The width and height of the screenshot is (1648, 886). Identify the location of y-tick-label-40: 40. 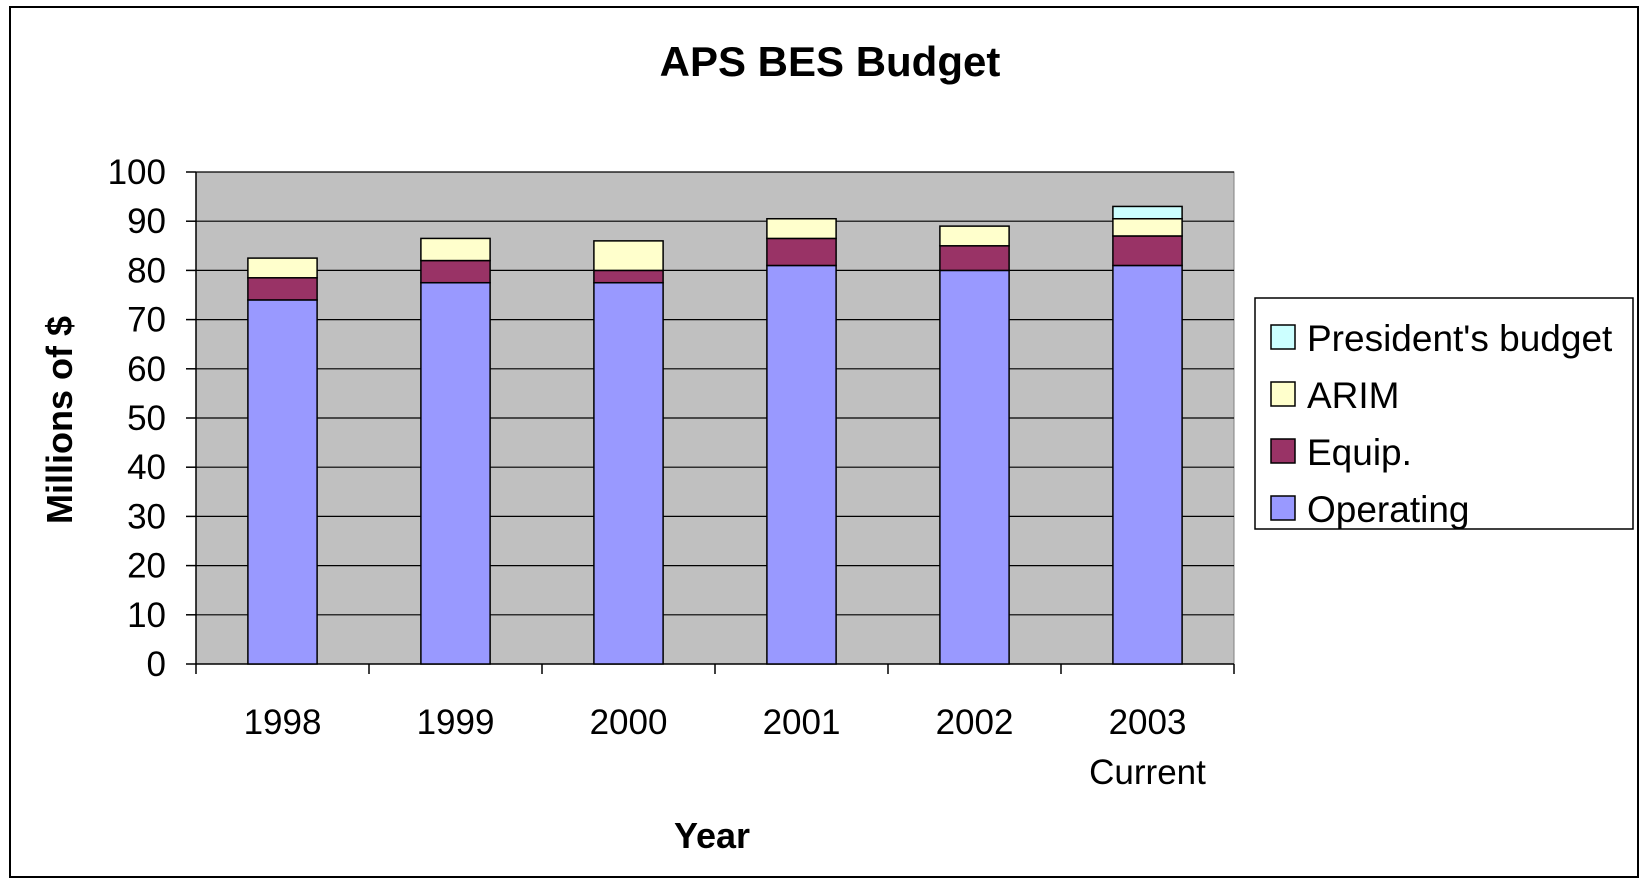
(146, 467).